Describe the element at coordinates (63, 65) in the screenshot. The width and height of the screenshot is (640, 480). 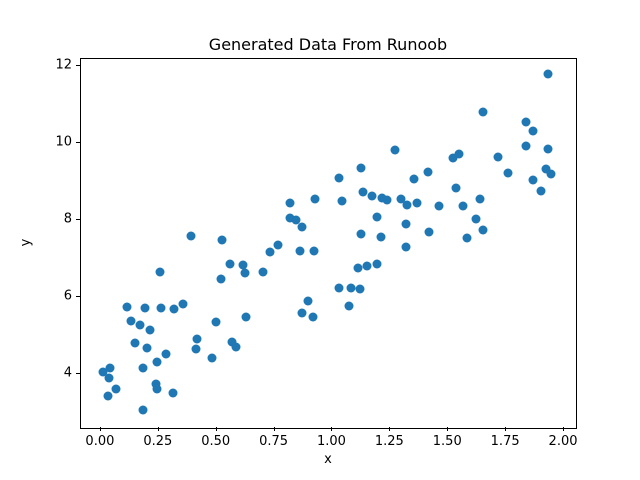
I see `y-axis-tick-label: 12` at that location.